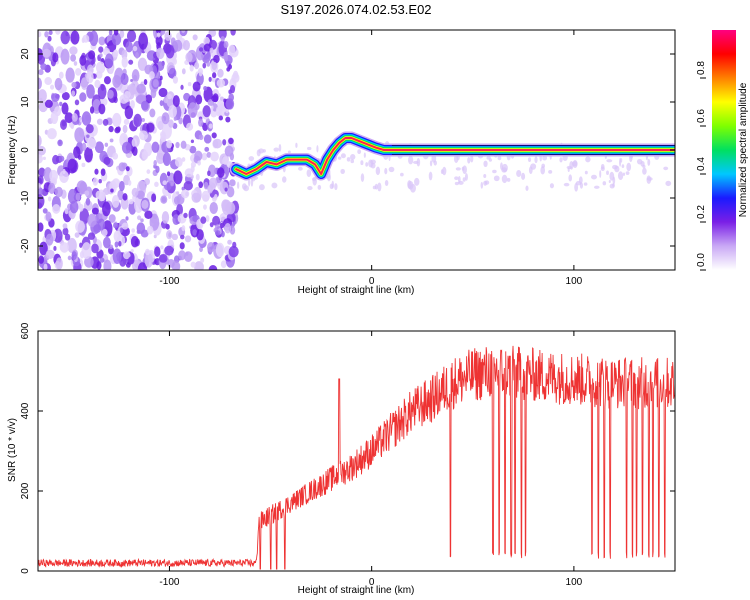 This screenshot has height=600, width=750. What do you see at coordinates (701, 212) in the screenshot?
I see `colorbar-tick-label: 0.2` at bounding box center [701, 212].